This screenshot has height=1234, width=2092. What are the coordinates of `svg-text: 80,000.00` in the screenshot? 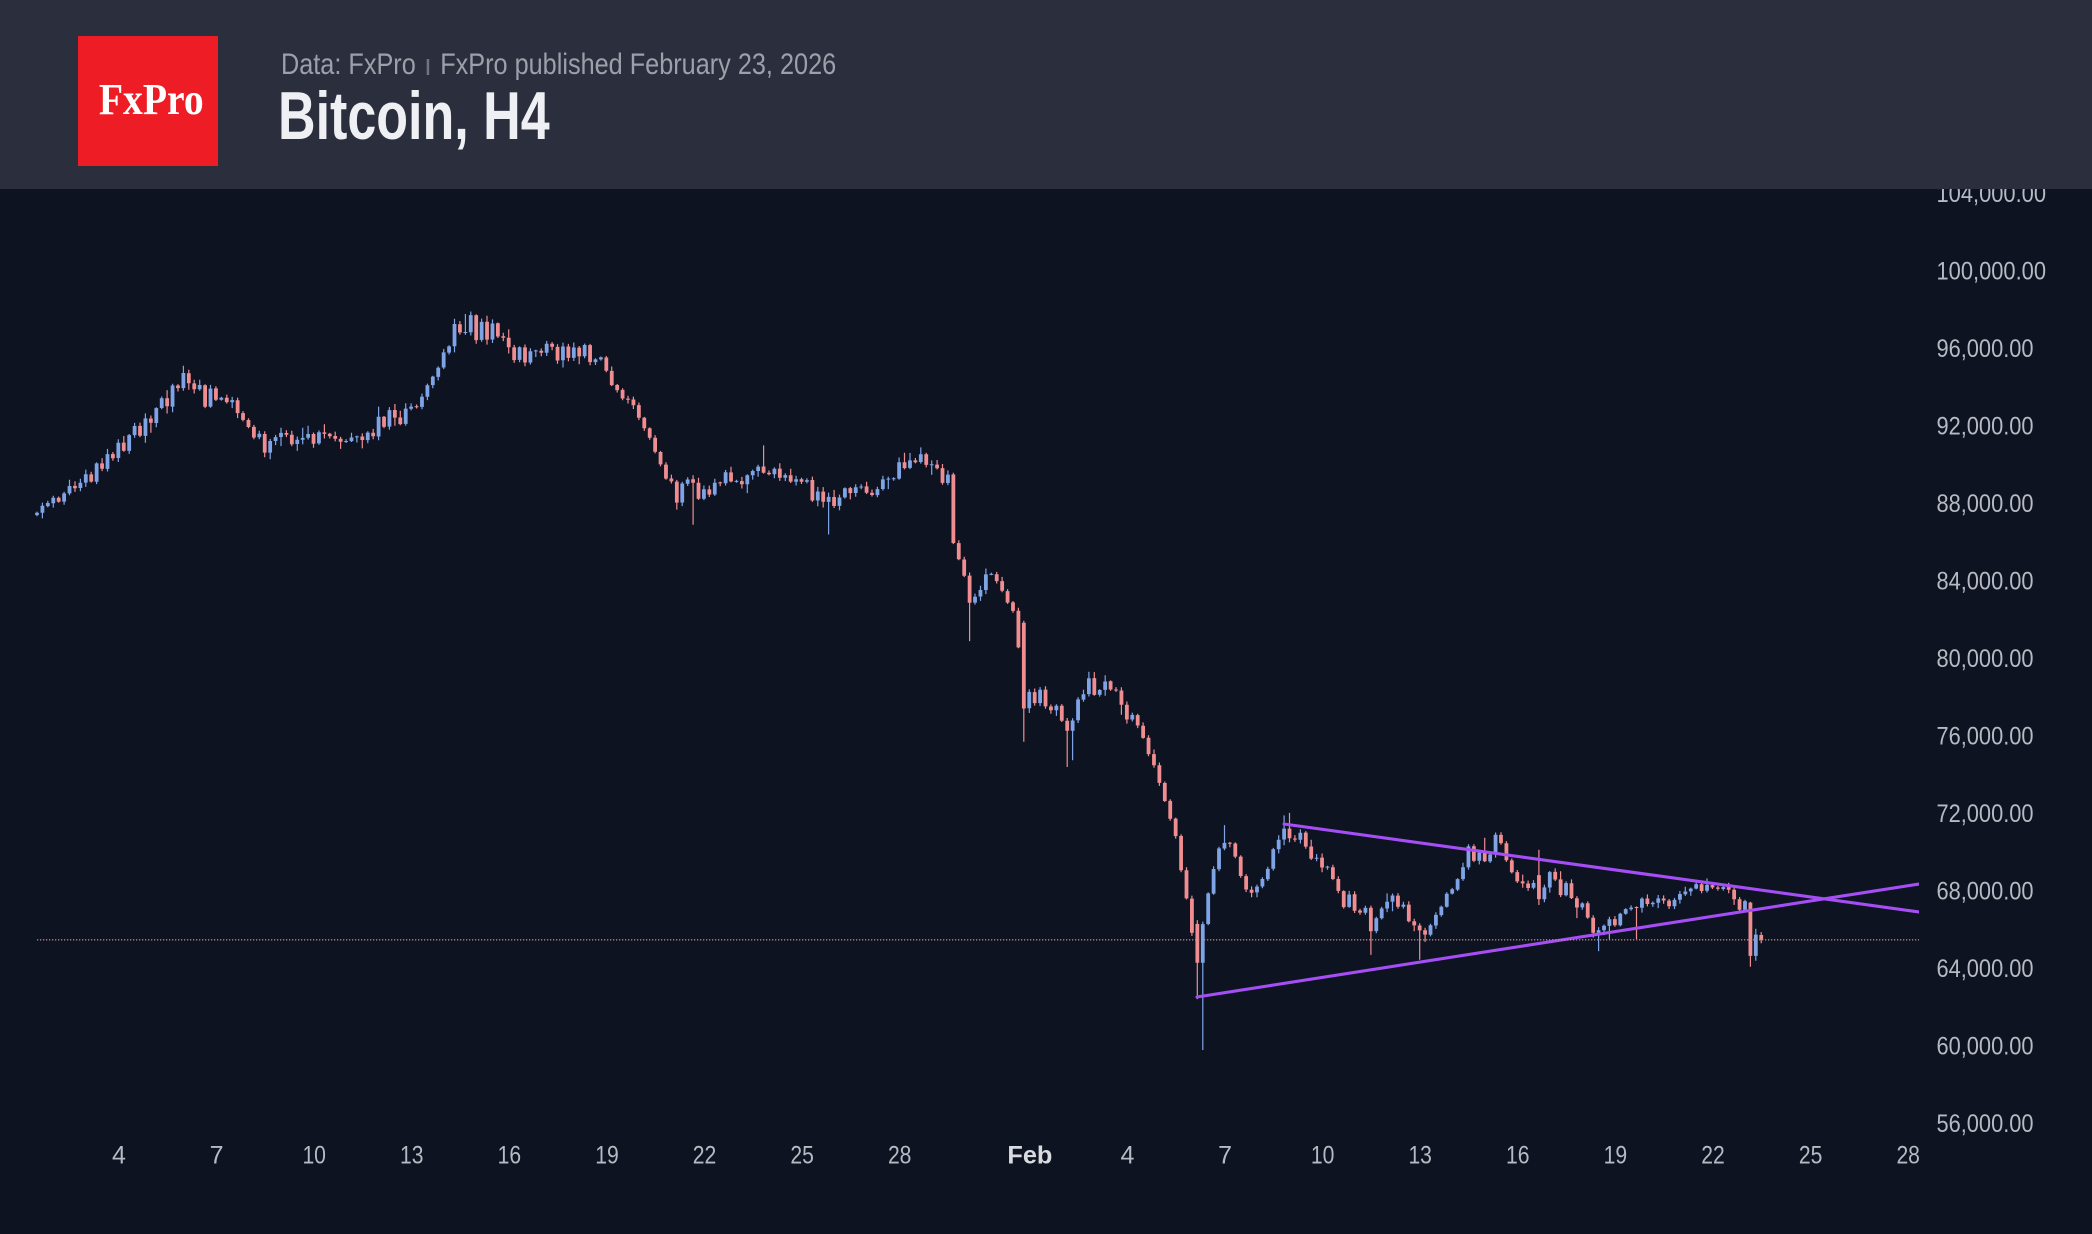 It's located at (1985, 659).